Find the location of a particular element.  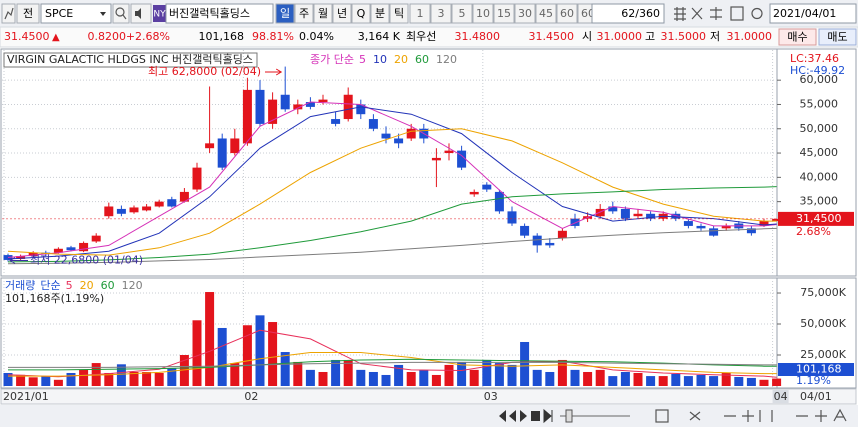

high-label: 고 is located at coordinates (650, 36).